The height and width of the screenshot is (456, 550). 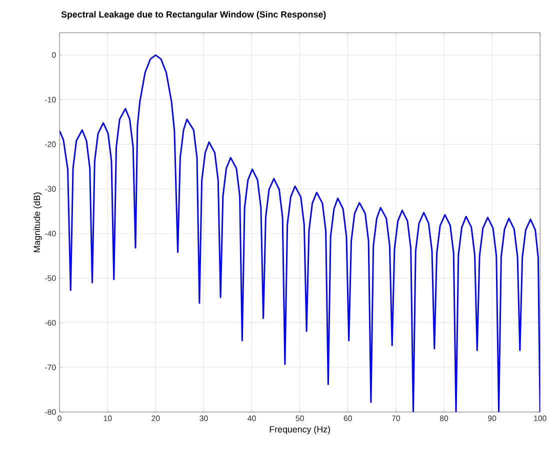 I want to click on chart-title: Spectral Leakage due to Rectangular Window (Sinc Response), so click(x=193, y=15).